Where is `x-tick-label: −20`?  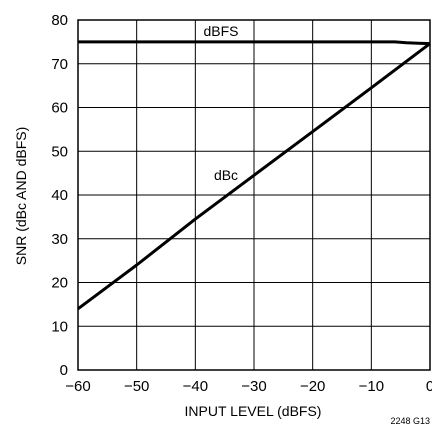 x-tick-label: −20 is located at coordinates (312, 386).